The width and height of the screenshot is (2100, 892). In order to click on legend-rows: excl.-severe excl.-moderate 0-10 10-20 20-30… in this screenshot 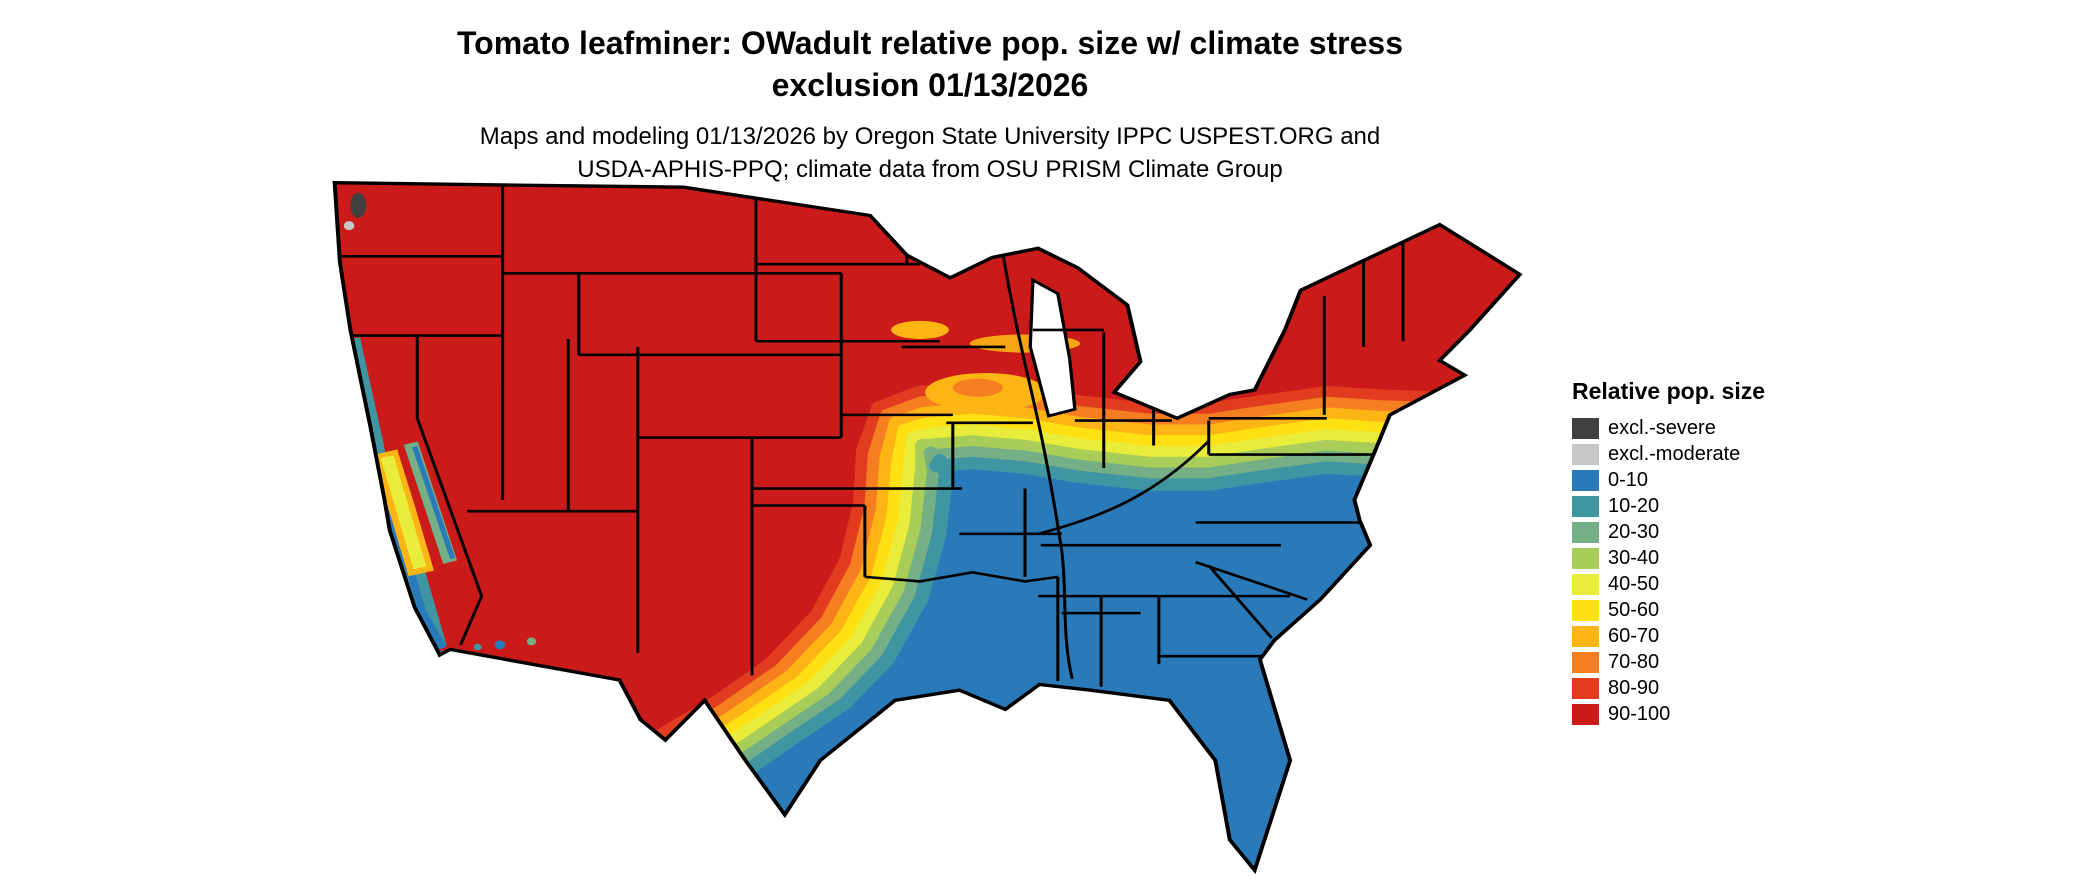, I will do `click(1737, 571)`.